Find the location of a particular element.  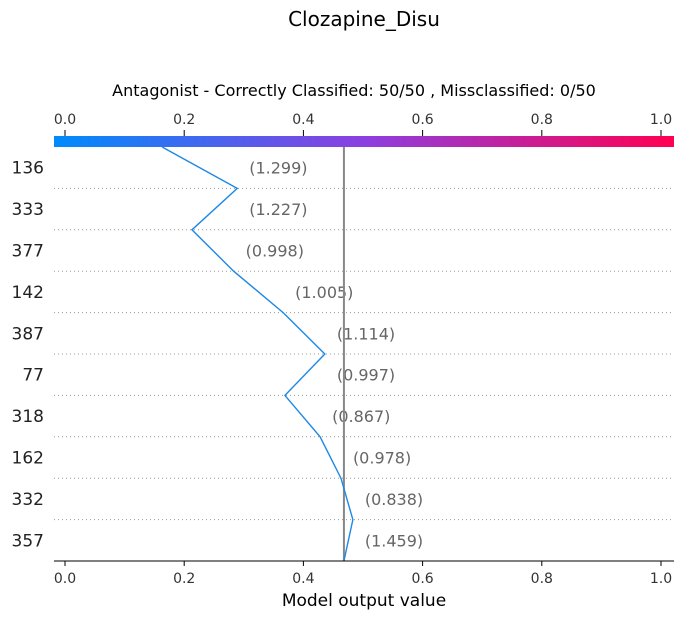

bottom-tick-label: 0.2 is located at coordinates (184, 579).